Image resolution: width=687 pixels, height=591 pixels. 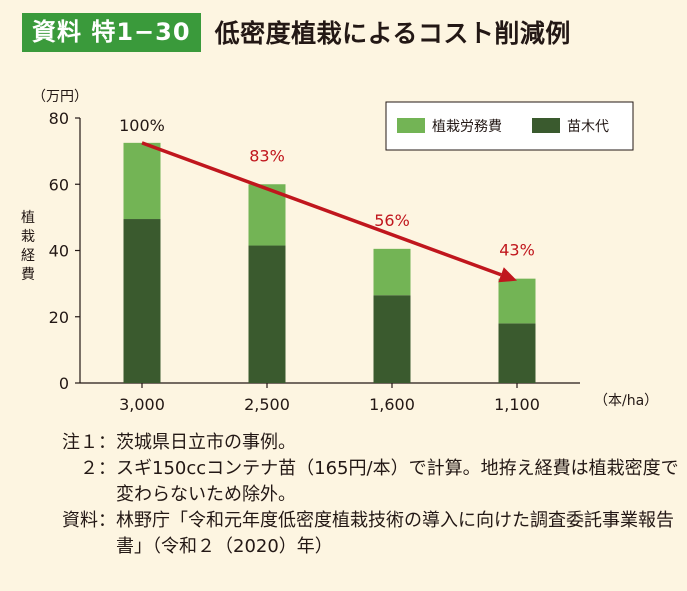 What do you see at coordinates (60, 97) in the screenshot?
I see `y-unit-label: （万円）` at bounding box center [60, 97].